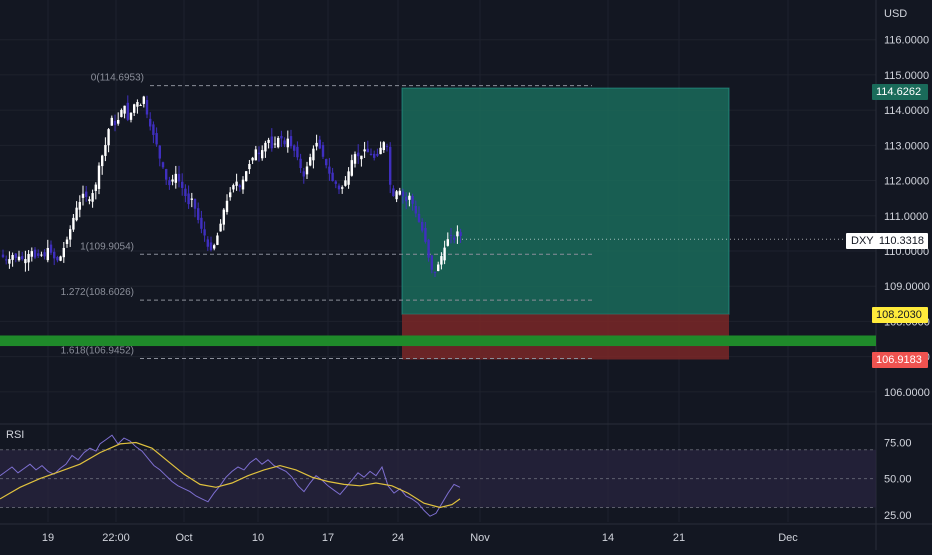  What do you see at coordinates (900, 360) in the screenshot?
I see `stop-price-tag: 106.9183` at bounding box center [900, 360].